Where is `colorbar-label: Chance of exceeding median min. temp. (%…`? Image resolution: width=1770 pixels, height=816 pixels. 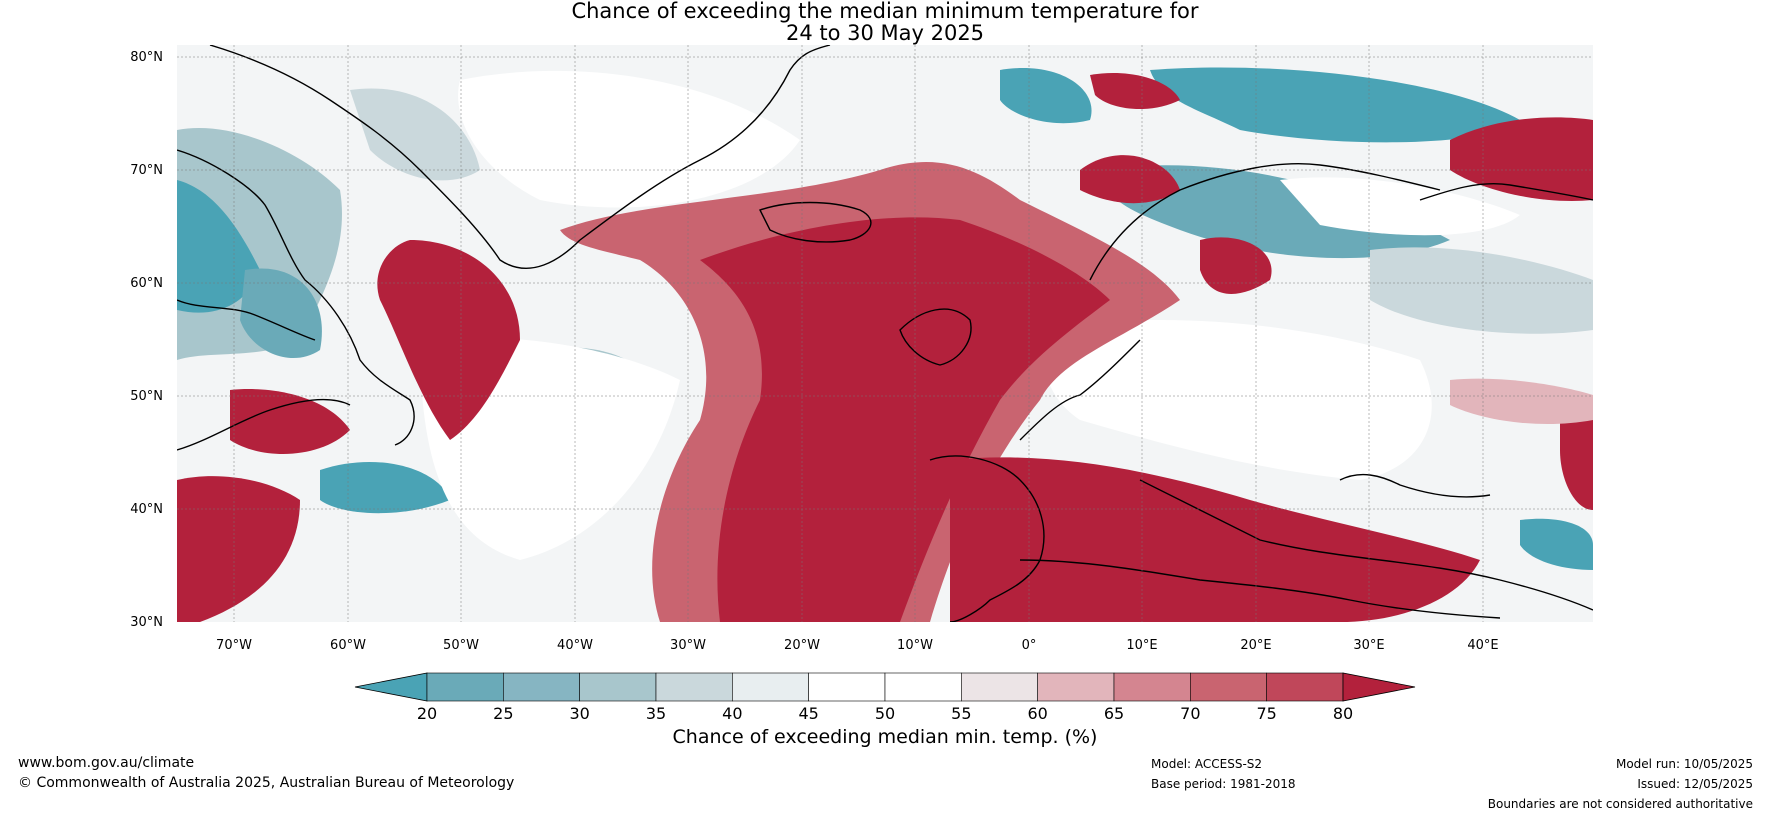
colorbar-label: Chance of exceeding median min. temp. (%… is located at coordinates (885, 737).